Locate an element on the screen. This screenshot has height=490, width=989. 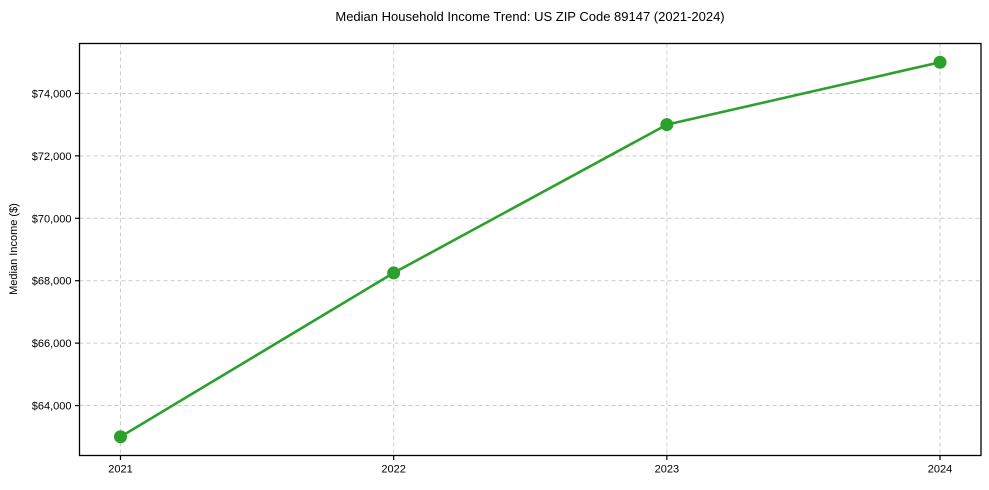
y-tick-label: $68,000 is located at coordinates (52, 282).